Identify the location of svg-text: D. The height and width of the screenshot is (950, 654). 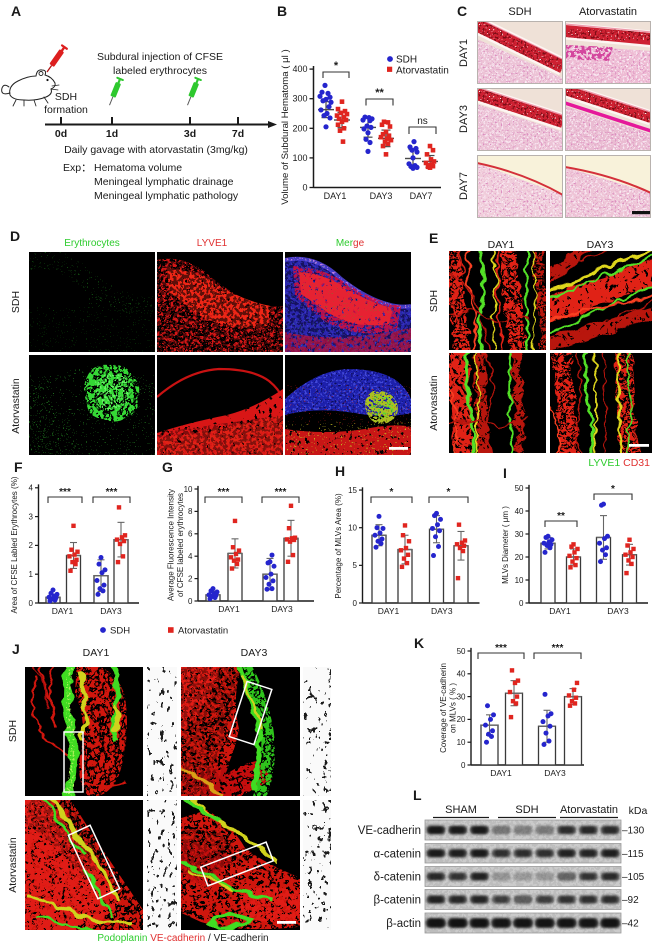
(15, 236).